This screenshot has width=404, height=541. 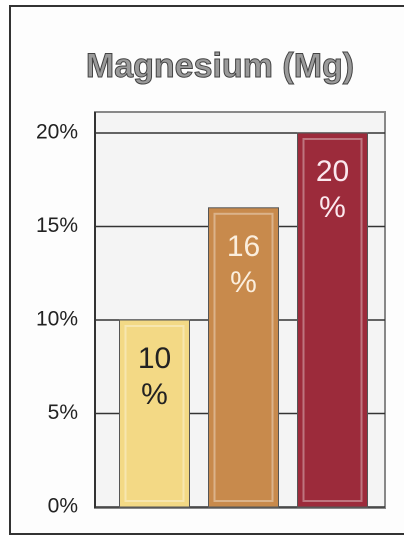 What do you see at coordinates (220, 66) in the screenshot?
I see `chart-title: Magnesium (Mg)` at bounding box center [220, 66].